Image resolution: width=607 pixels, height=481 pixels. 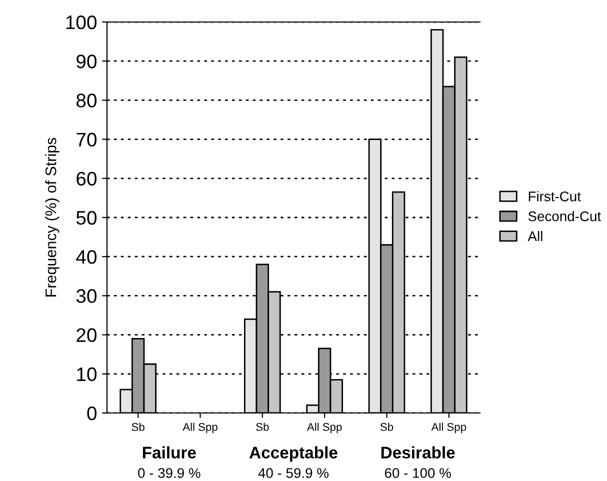 What do you see at coordinates (86, 217) in the screenshot?
I see `y-tick-label: 50` at bounding box center [86, 217].